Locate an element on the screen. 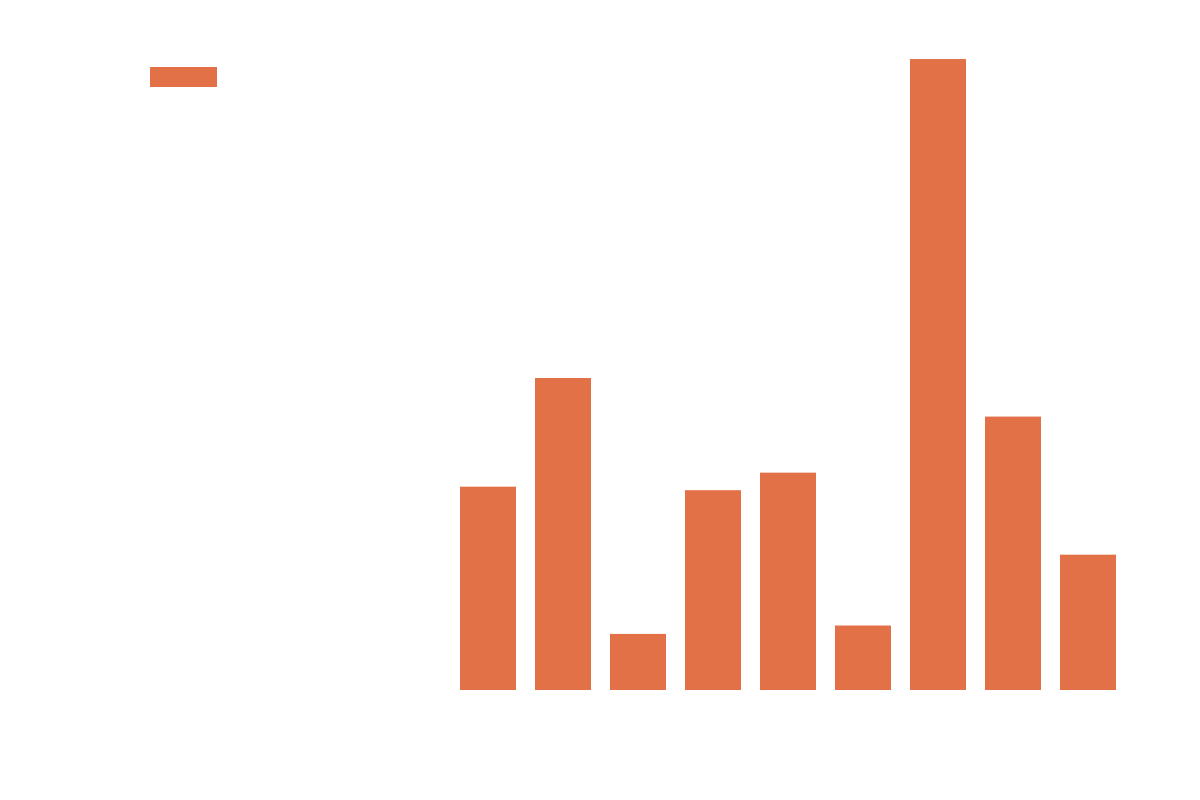 This screenshot has height=800, width=1200. legend-swatch is located at coordinates (183, 77).